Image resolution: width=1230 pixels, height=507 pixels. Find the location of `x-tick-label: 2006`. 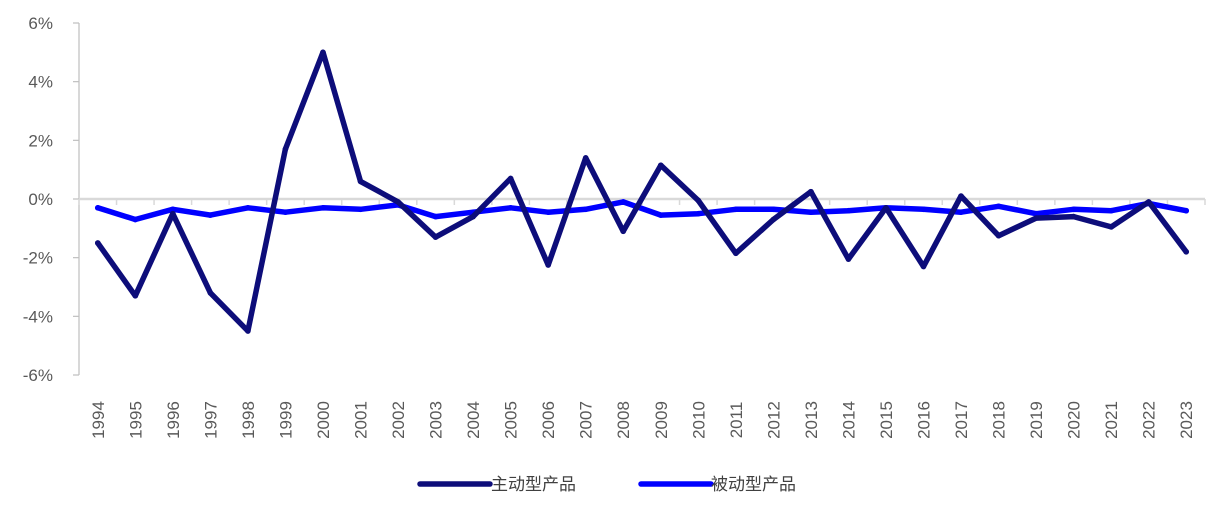

x-tick-label: 2006 is located at coordinates (548, 420).